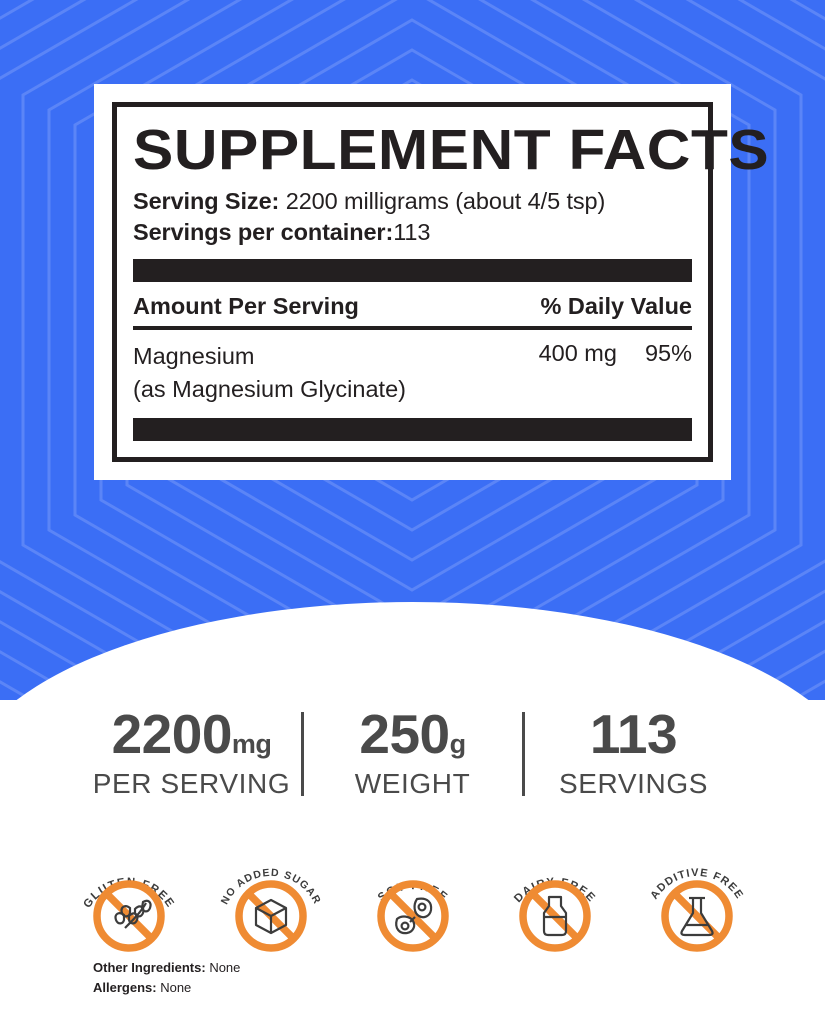 The height and width of the screenshot is (1024, 825). Describe the element at coordinates (633, 783) in the screenshot. I see `stat-label: SERVINGS` at that location.